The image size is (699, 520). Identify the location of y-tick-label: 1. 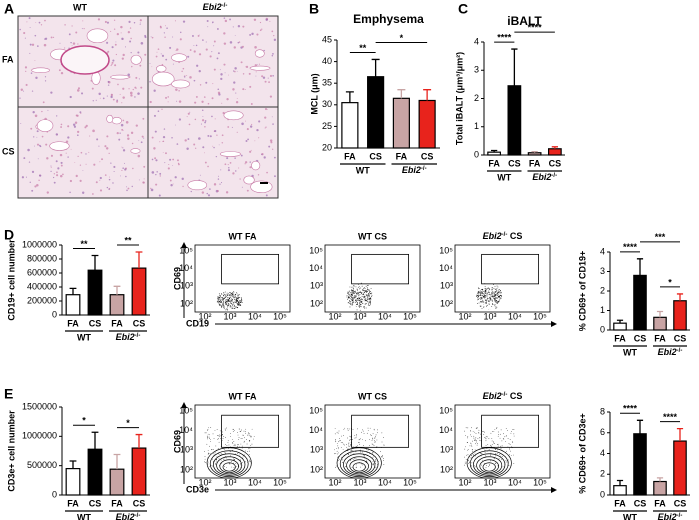
(602, 310).